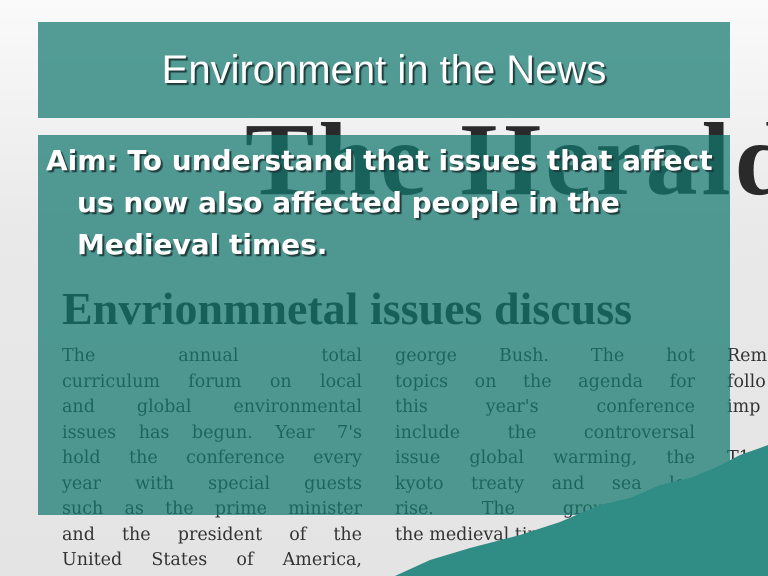 The height and width of the screenshot is (576, 768). I want to click on newspaper-column-line: imp, so click(744, 407).